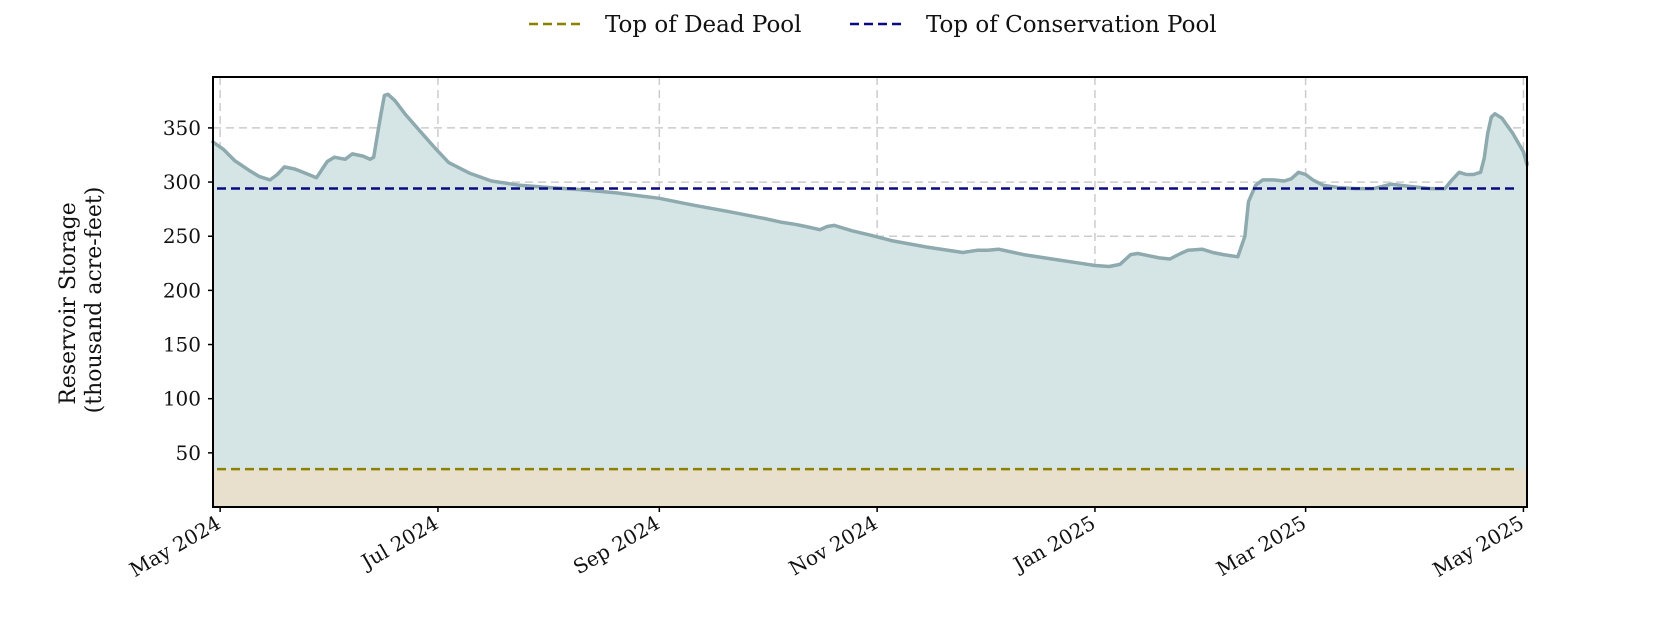  What do you see at coordinates (188, 453) in the screenshot?
I see `y-tick-label: 50` at bounding box center [188, 453].